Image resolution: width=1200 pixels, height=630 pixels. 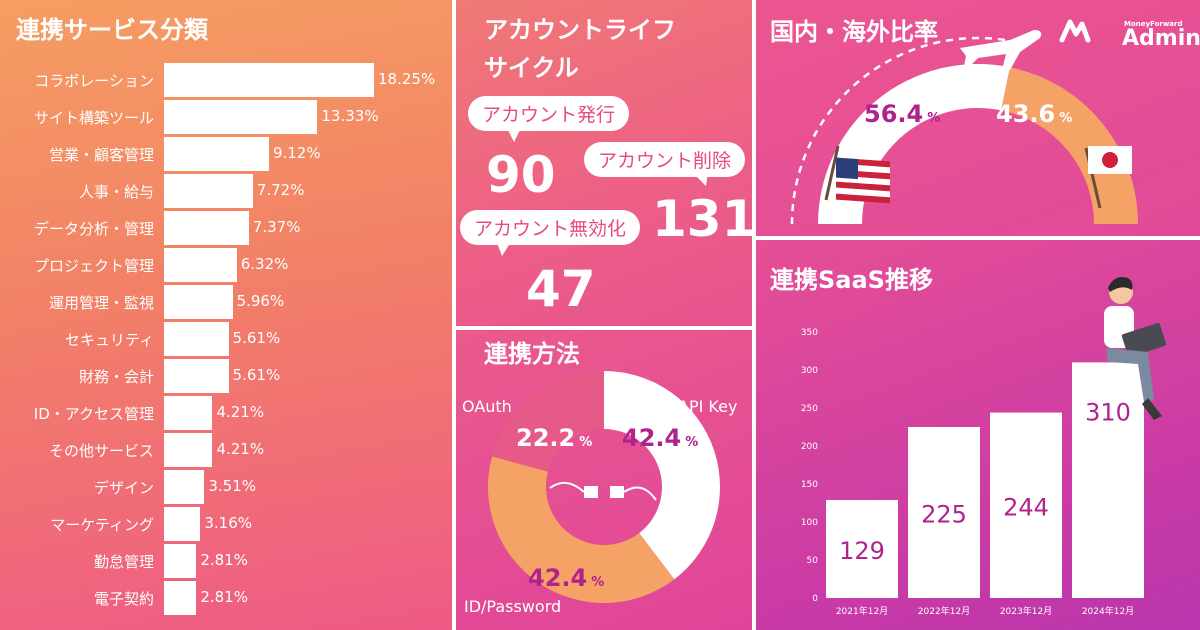 What do you see at coordinates (296, 153) in the screenshot?
I see `category-value: 9.12%` at bounding box center [296, 153].